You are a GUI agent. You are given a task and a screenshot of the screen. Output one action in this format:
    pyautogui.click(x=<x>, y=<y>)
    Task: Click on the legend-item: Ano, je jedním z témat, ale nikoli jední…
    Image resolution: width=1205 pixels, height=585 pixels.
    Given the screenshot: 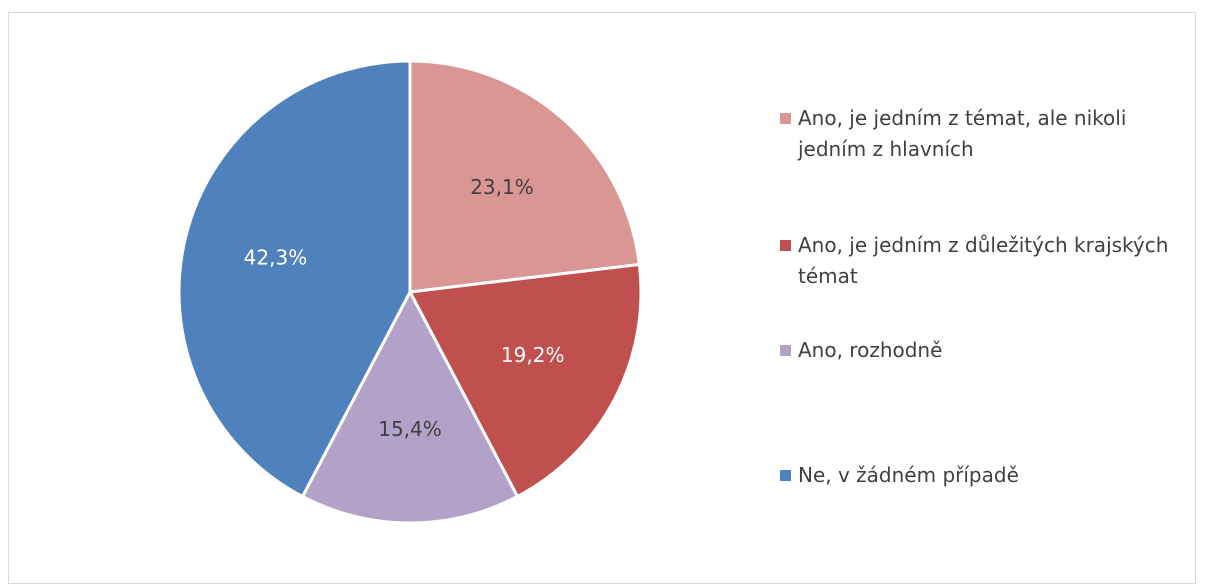 What is the action you would take?
    pyautogui.click(x=980, y=134)
    